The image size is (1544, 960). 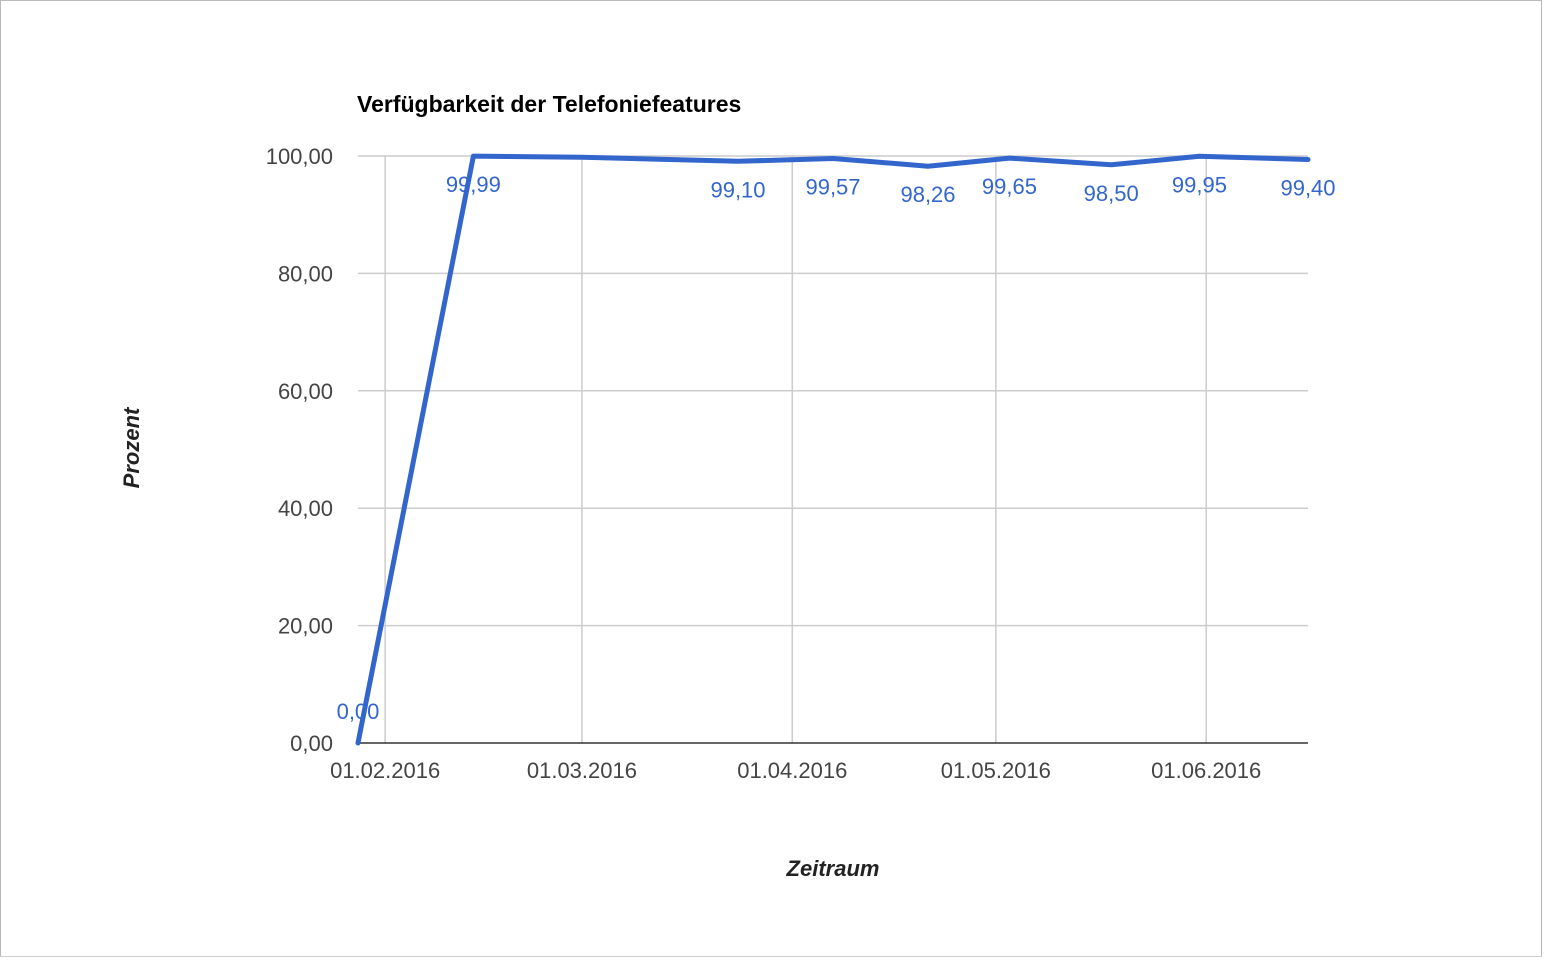 I want to click on data-label: 0,00, so click(x=358, y=711).